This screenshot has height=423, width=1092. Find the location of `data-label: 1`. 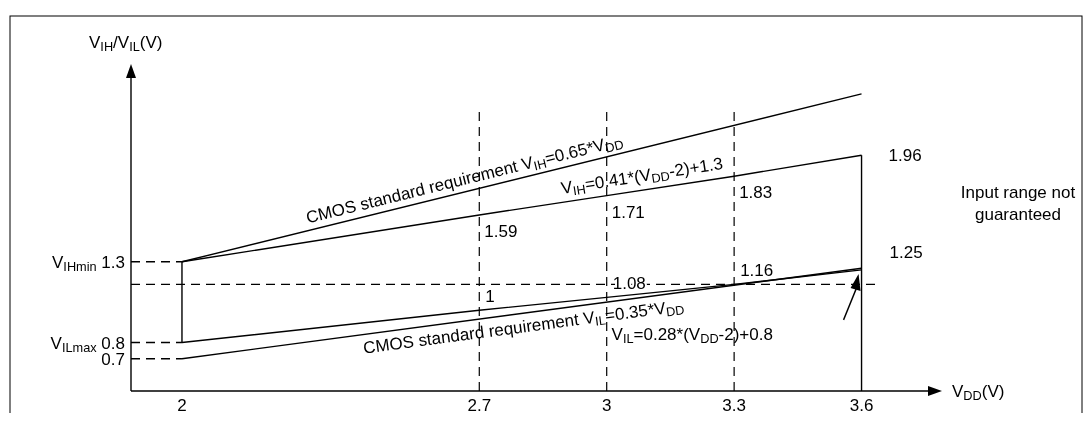

data-label: 1 is located at coordinates (490, 297).